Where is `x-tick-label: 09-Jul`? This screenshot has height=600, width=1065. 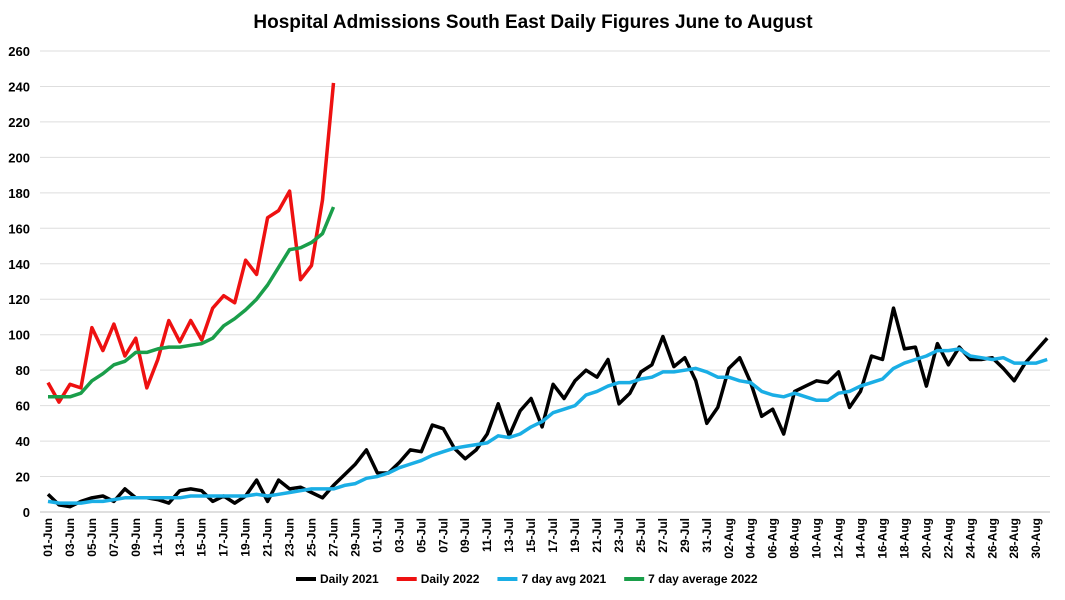 x-tick-label: 09-Jul is located at coordinates (465, 535).